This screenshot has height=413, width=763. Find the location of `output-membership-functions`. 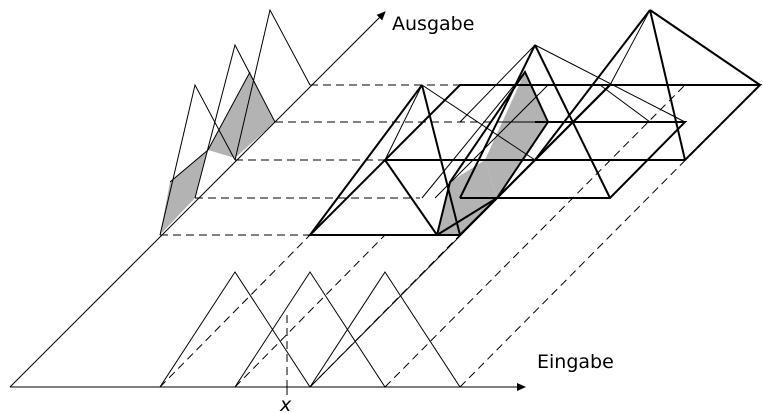

output-membership-functions is located at coordinates (235, 122).